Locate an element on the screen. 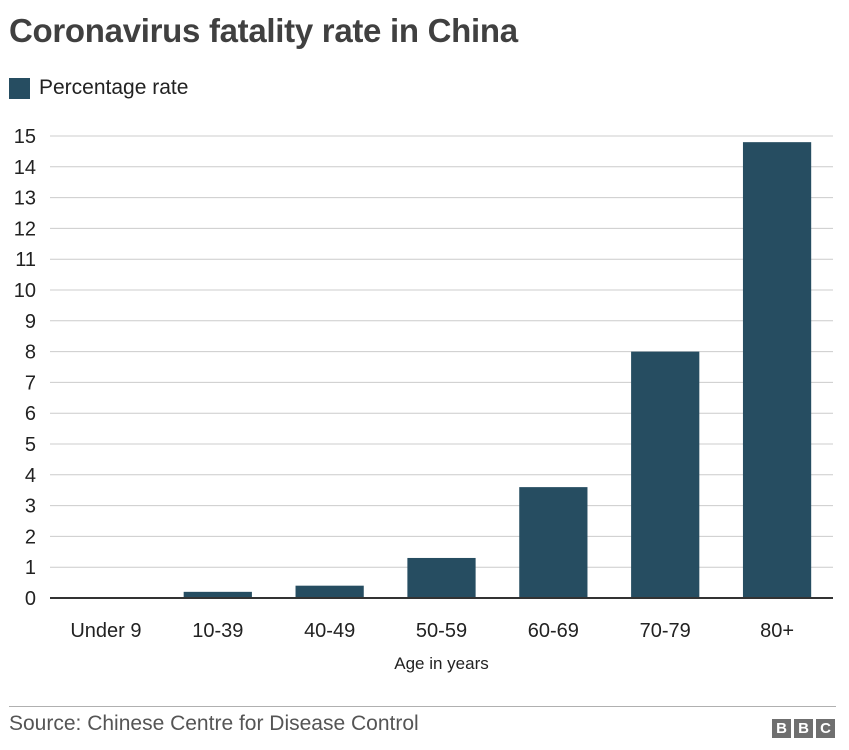  x-tick-label: 80+ is located at coordinates (777, 631).